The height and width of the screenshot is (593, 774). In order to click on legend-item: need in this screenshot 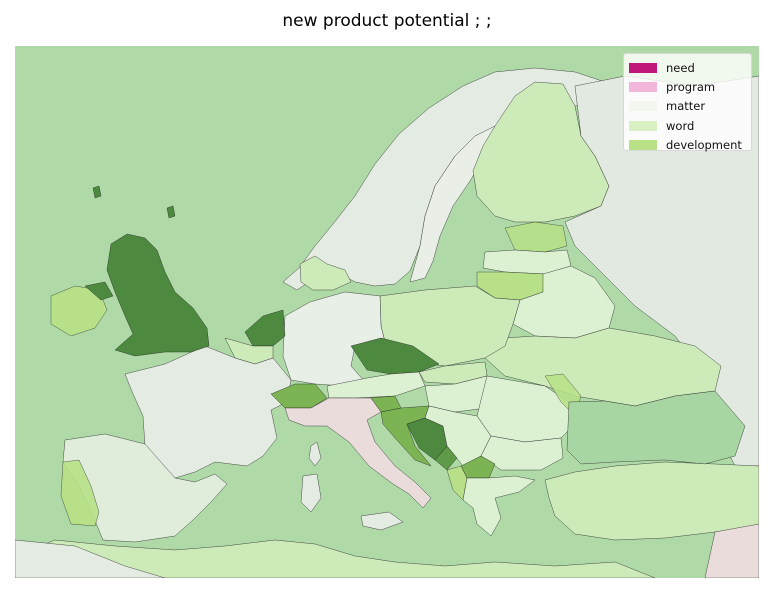, I will do `click(690, 67)`.